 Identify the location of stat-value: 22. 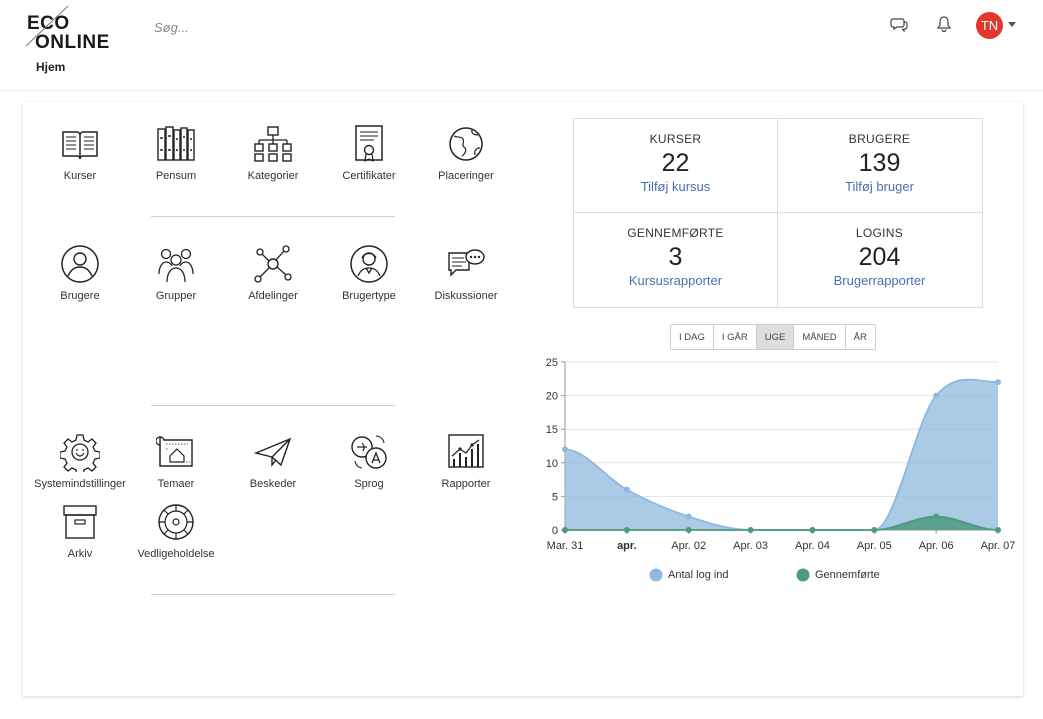
(675, 163).